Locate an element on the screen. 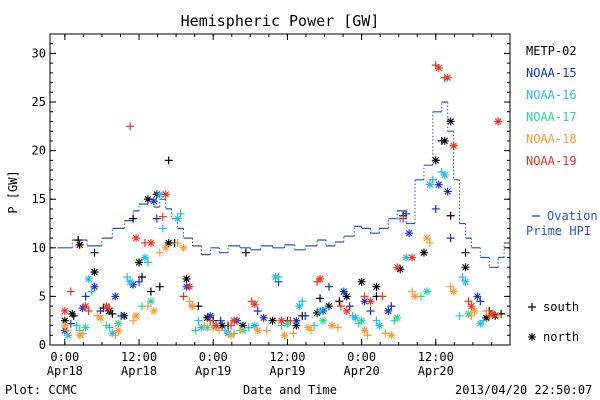 The width and height of the screenshot is (600, 400). legend-north-label: north is located at coordinates (561, 337).